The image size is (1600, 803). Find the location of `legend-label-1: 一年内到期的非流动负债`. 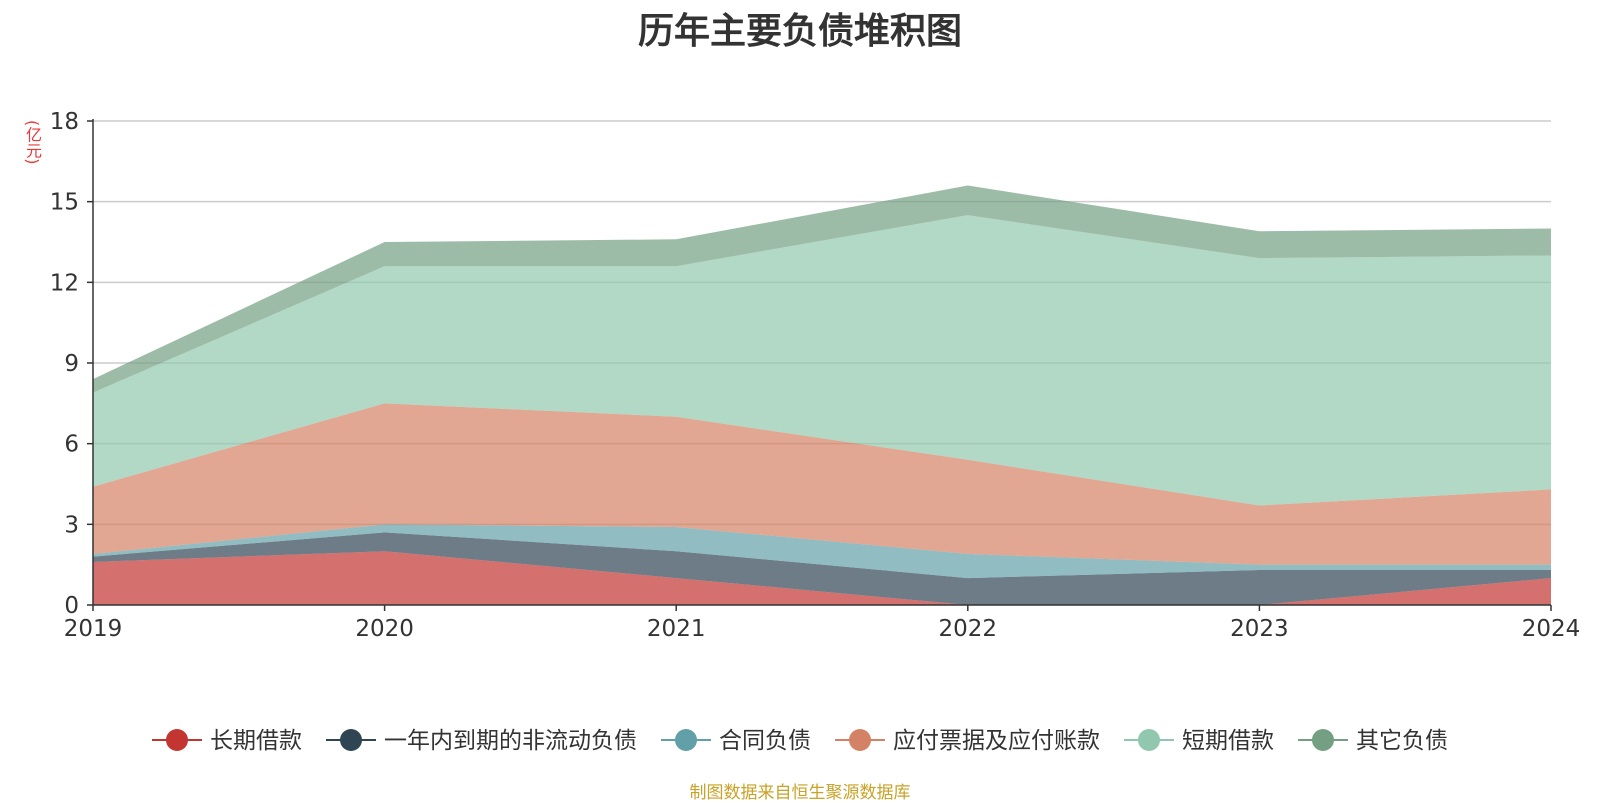

legend-label-1: 一年内到期的非流动负债 is located at coordinates (510, 741).